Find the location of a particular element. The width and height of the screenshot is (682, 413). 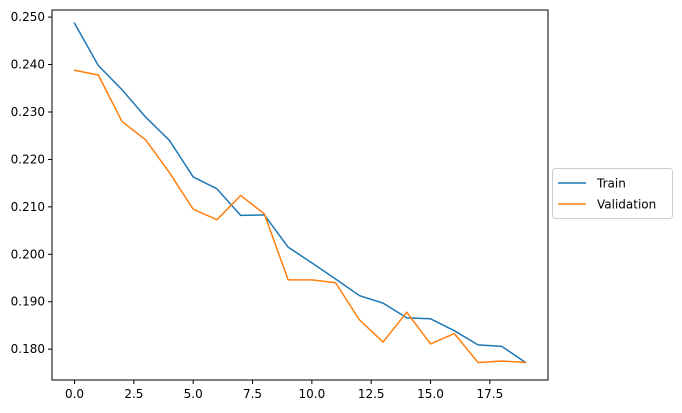

x-axis: 0.0 2.5 5.0 7.5 10.0 12.5 15.0 17.5 is located at coordinates (284, 390).